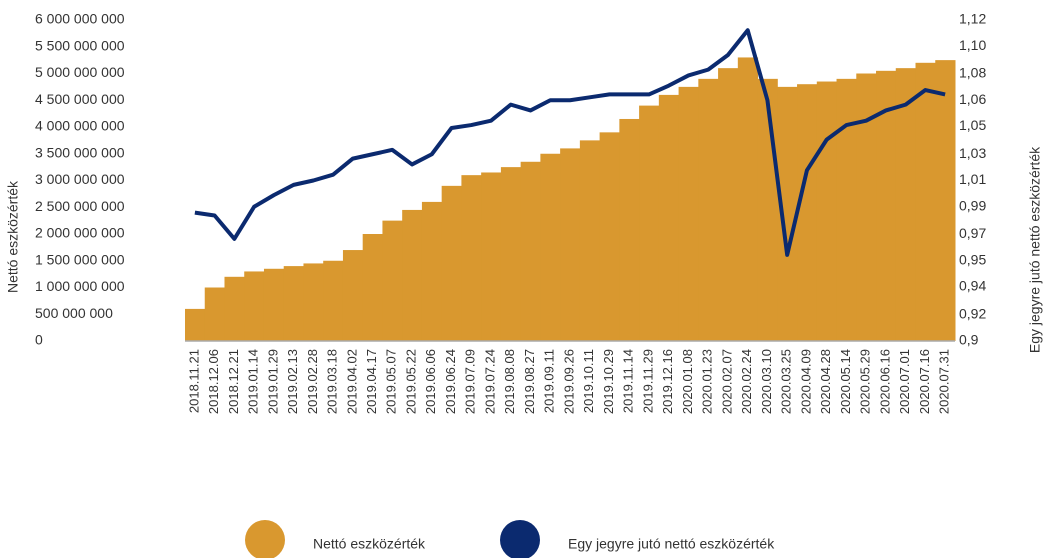 The height and width of the screenshot is (558, 1050). Describe the element at coordinates (369, 544) in the screenshot. I see `legend-label: Nettó eszközérték` at that location.